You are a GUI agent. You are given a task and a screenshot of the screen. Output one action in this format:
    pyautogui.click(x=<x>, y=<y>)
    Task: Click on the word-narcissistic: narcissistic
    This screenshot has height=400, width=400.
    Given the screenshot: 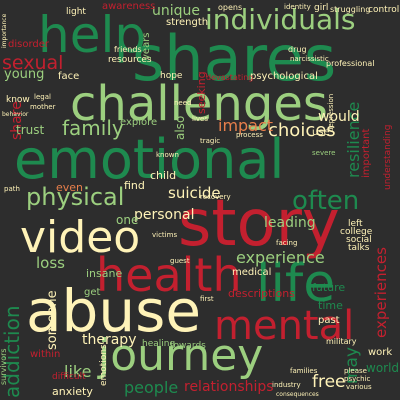 What is the action you would take?
    pyautogui.click(x=309, y=59)
    